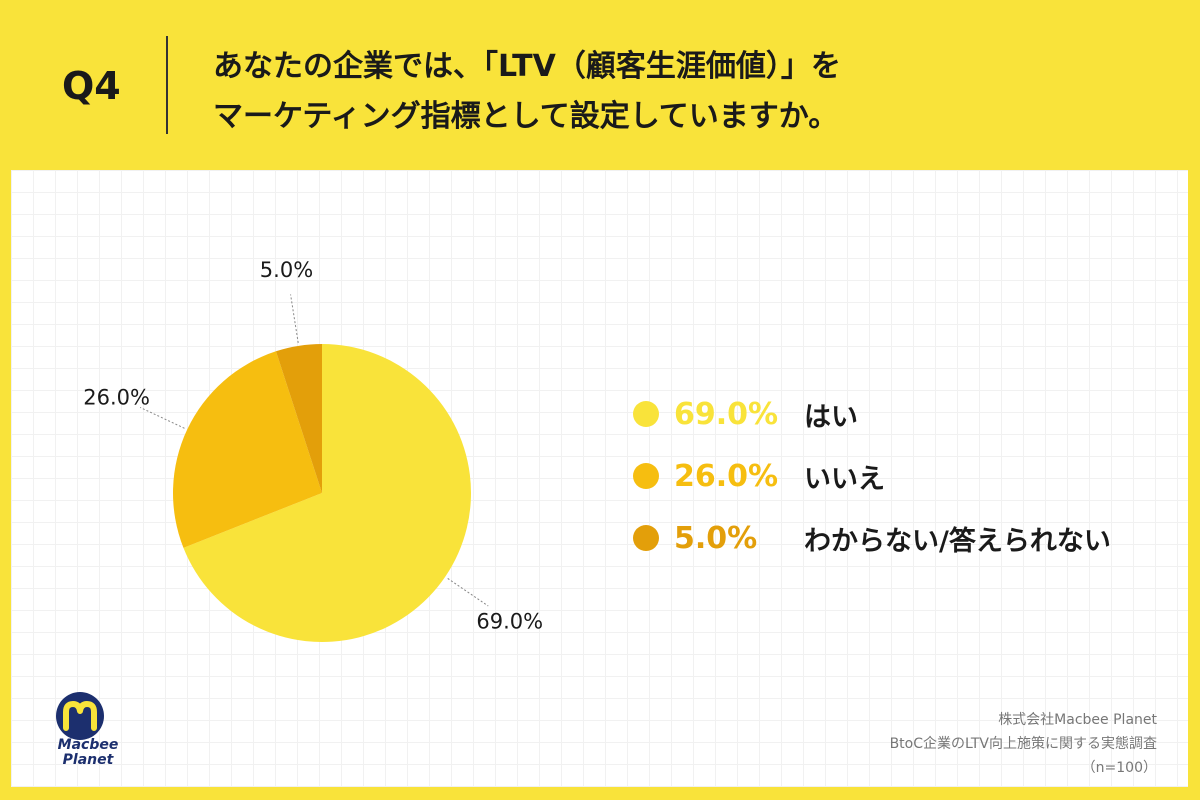 Image resolution: width=1200 pixels, height=800 pixels. Describe the element at coordinates (468, 592) in the screenshot. I see `leader-line-yes` at that location.